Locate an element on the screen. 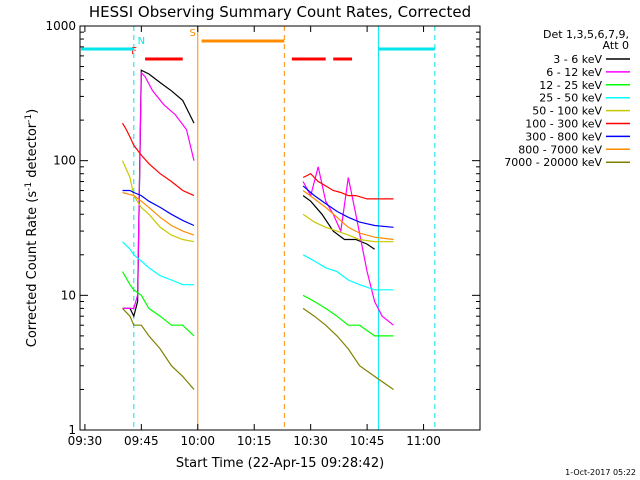 Image resolution: width=640 pixels, height=480 pixels. flag-f-label: F is located at coordinates (134, 51).